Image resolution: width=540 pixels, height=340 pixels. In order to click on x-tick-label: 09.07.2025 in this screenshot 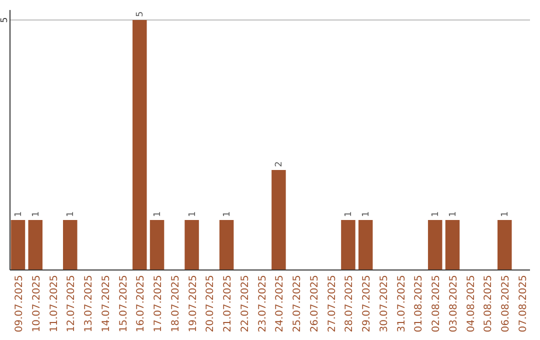, I will do `click(19, 303)`.